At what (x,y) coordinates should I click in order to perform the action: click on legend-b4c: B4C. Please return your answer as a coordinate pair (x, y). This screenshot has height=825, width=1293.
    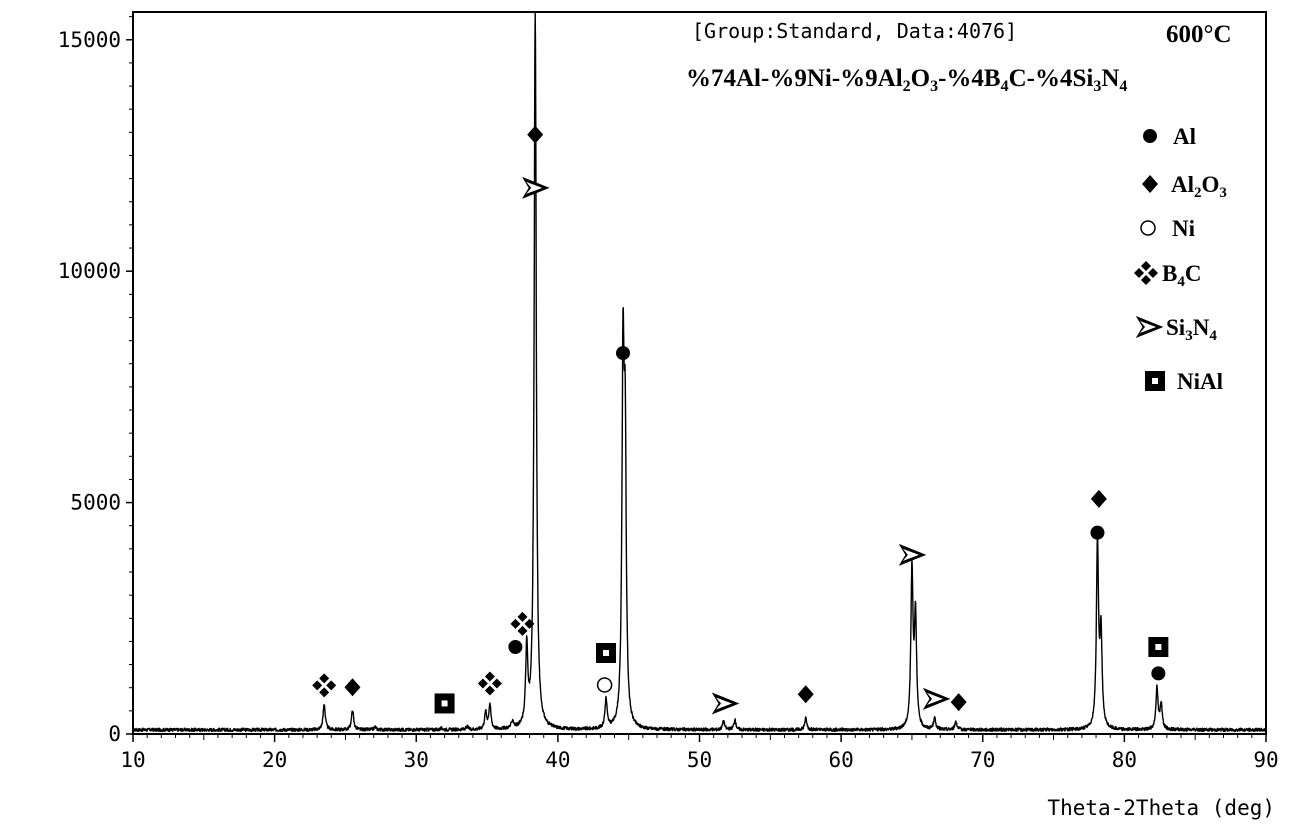
    Looking at the image, I should click on (1167, 275).